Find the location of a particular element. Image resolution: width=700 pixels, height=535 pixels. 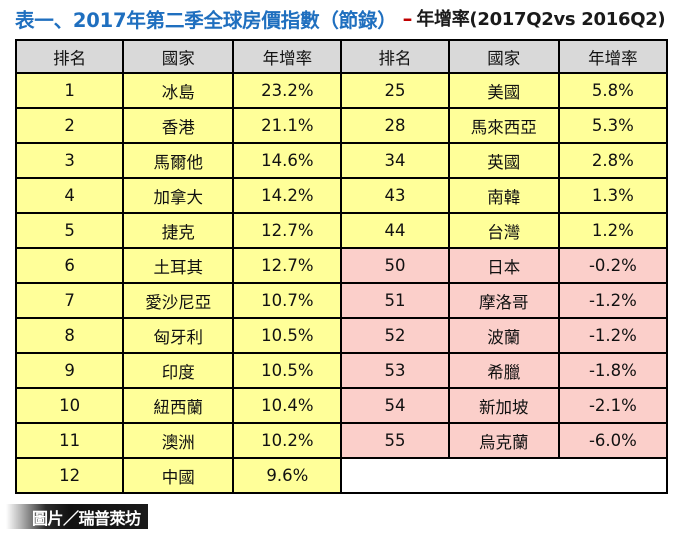

cell-right-rank: 51 is located at coordinates (395, 300).